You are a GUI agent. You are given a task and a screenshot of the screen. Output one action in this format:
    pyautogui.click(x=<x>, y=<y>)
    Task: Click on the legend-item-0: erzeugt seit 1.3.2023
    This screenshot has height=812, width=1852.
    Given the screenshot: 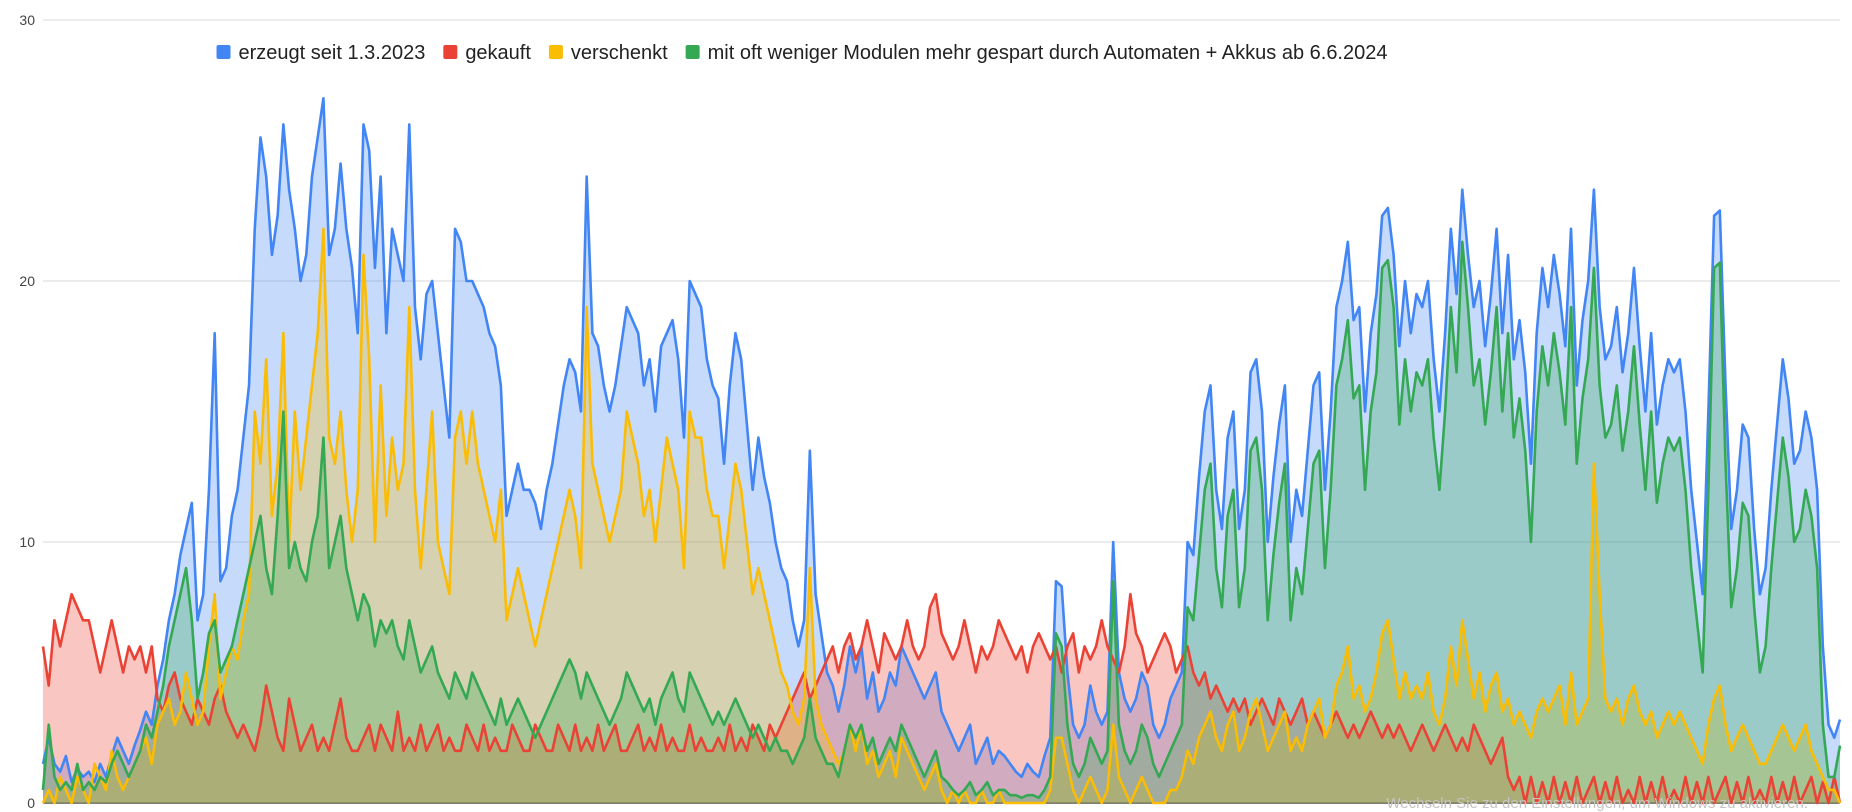 What is the action you would take?
    pyautogui.click(x=321, y=53)
    